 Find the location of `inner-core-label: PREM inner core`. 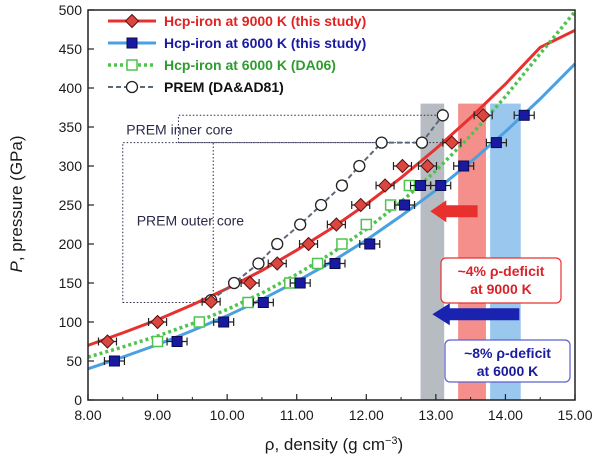

inner-core-label: PREM inner core is located at coordinates (179, 129).